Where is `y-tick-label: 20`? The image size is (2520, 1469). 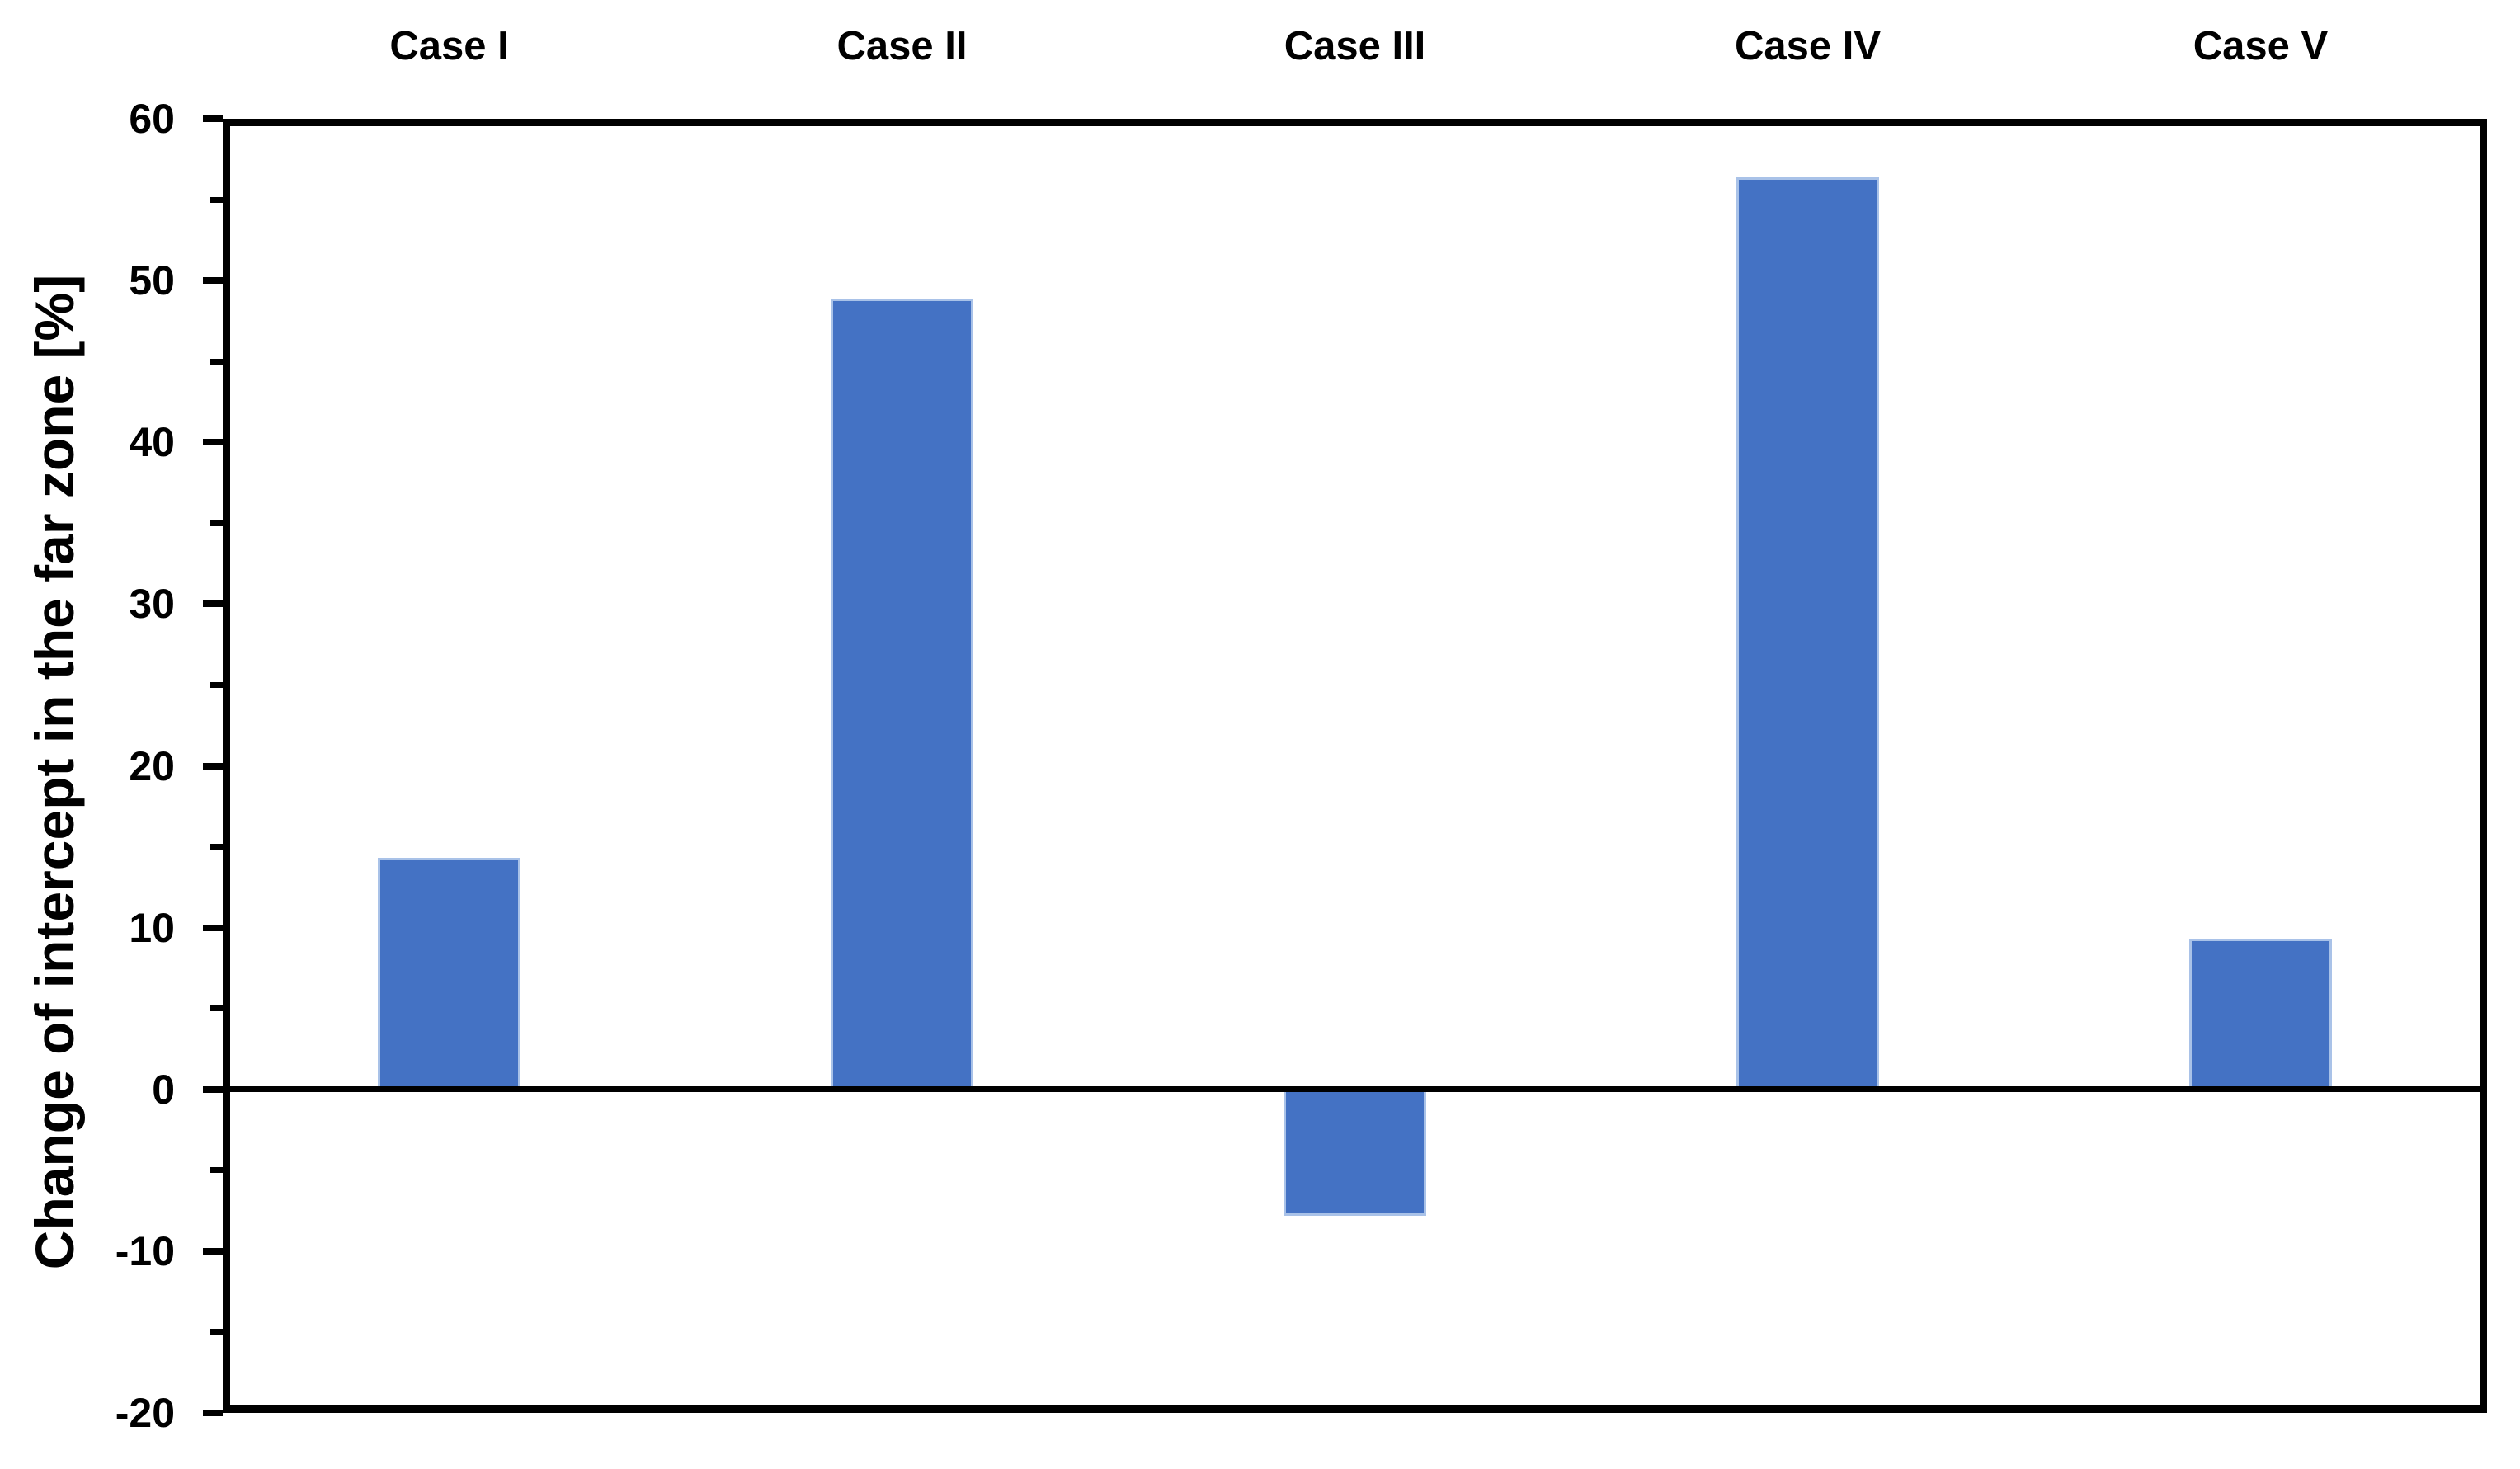 y-tick-label: 20 is located at coordinates (152, 766).